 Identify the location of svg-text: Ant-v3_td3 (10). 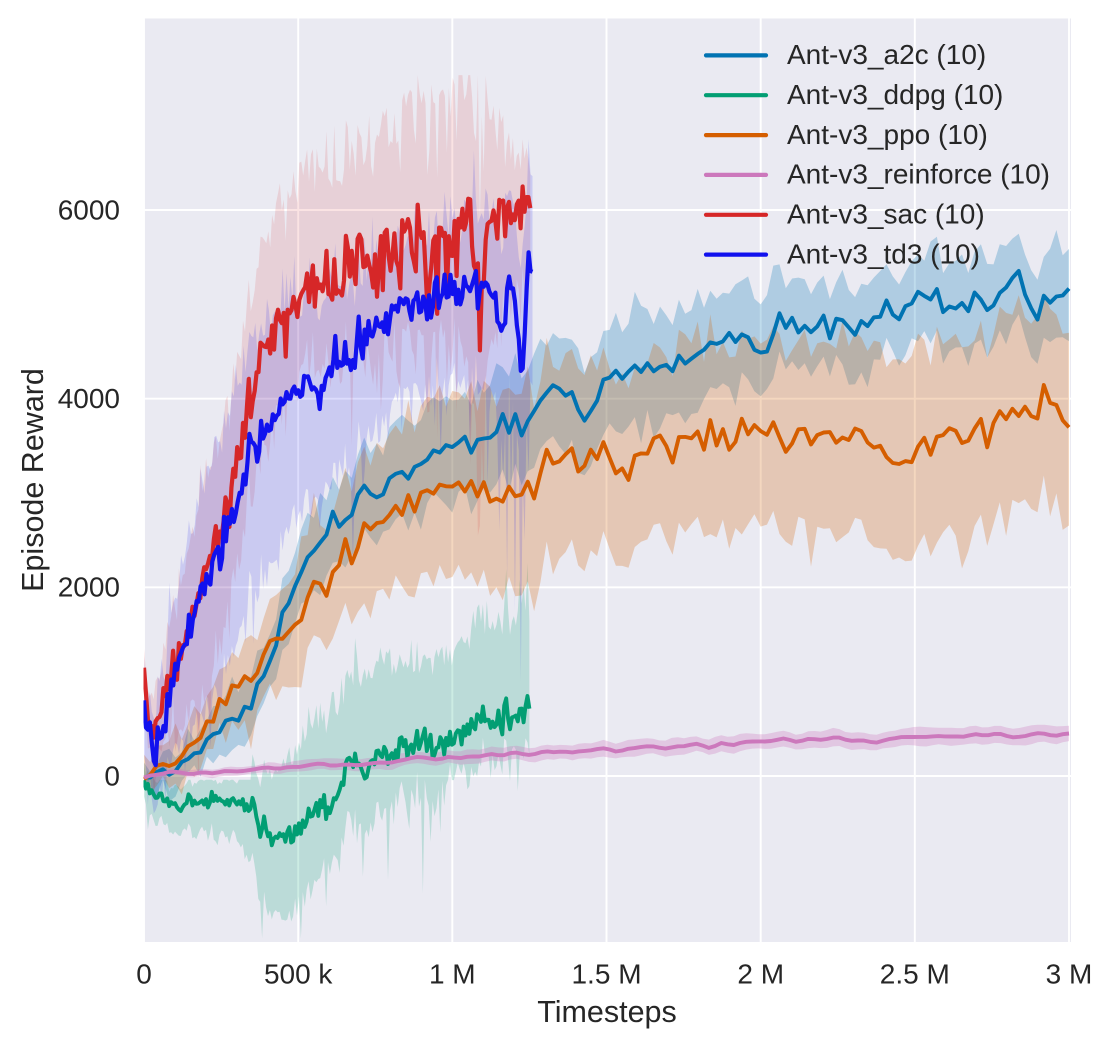
(883, 253).